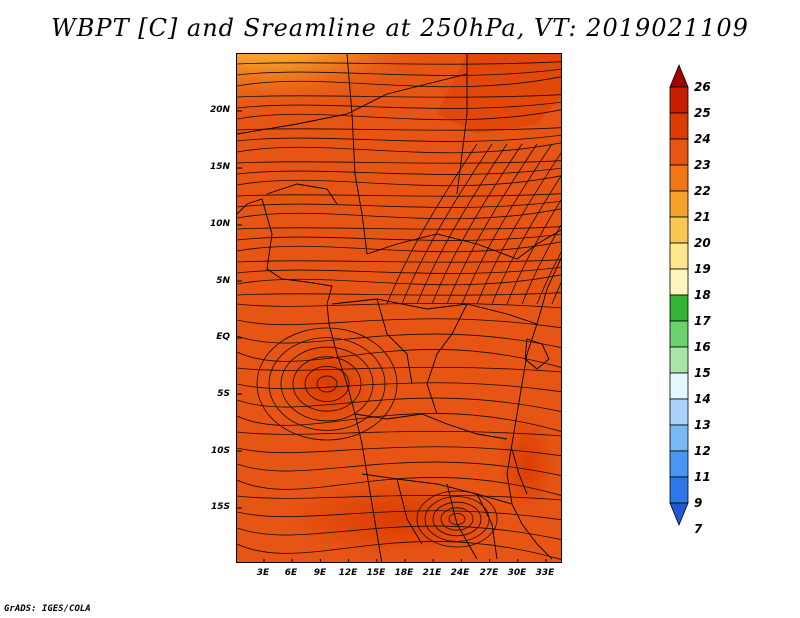 The height and width of the screenshot is (618, 800). I want to click on warm-zone-congo, so click(327, 384).